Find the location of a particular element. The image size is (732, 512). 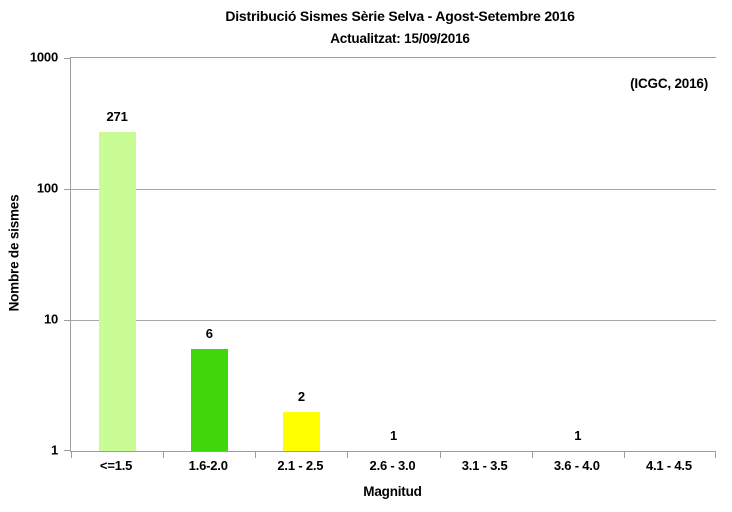

bar-2.1 - 2.5 is located at coordinates (301, 431).